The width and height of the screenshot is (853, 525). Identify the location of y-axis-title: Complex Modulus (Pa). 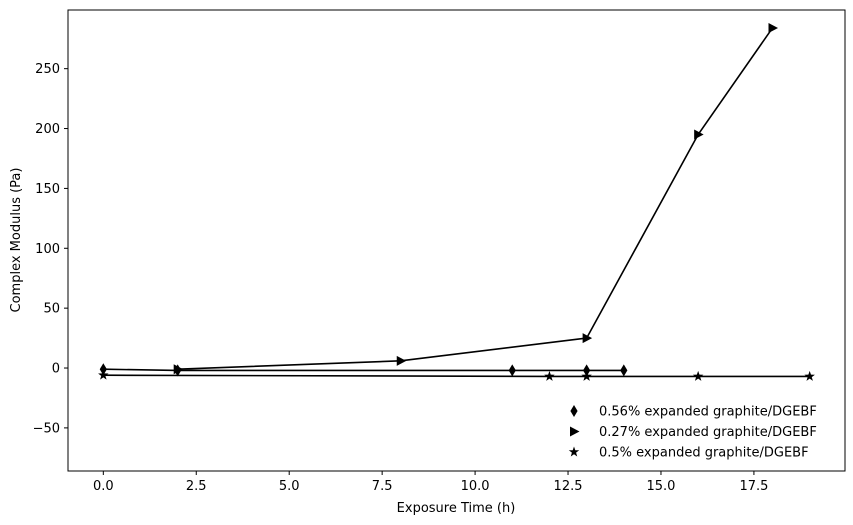
(16, 240).